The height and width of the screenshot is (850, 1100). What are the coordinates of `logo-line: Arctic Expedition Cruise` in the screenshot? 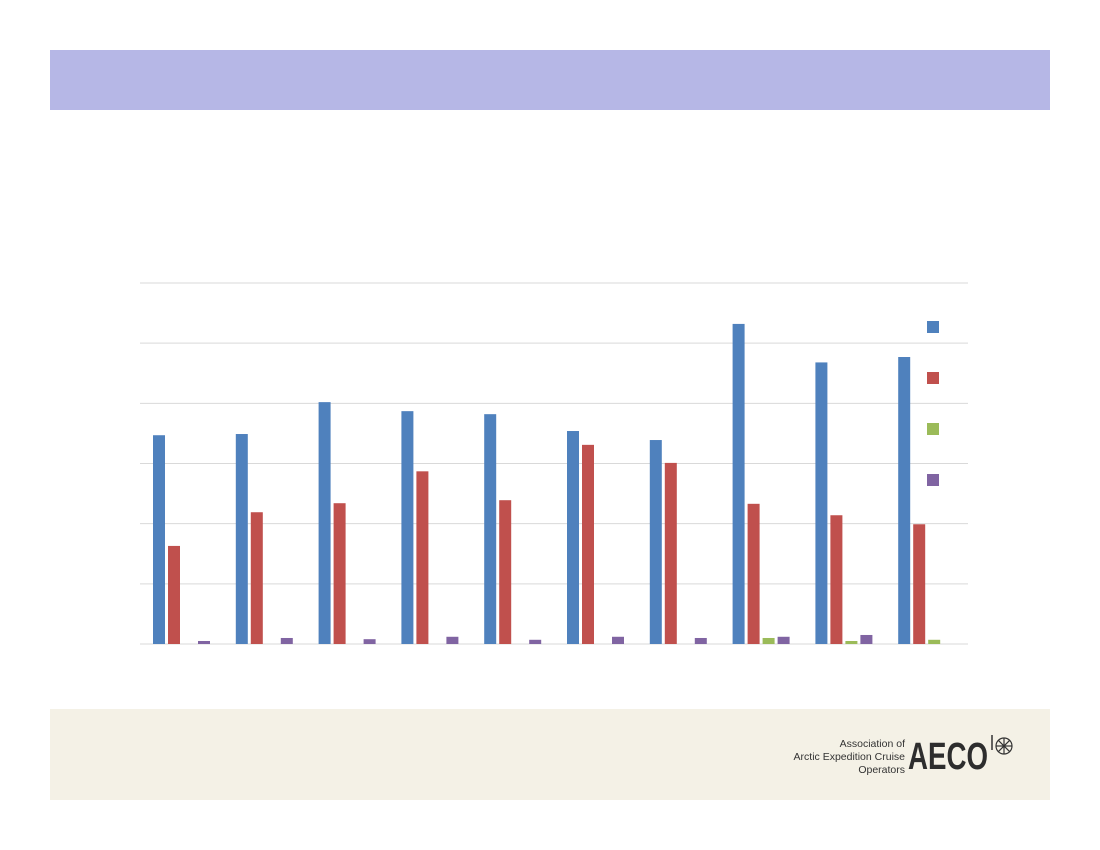 It's located at (850, 757).